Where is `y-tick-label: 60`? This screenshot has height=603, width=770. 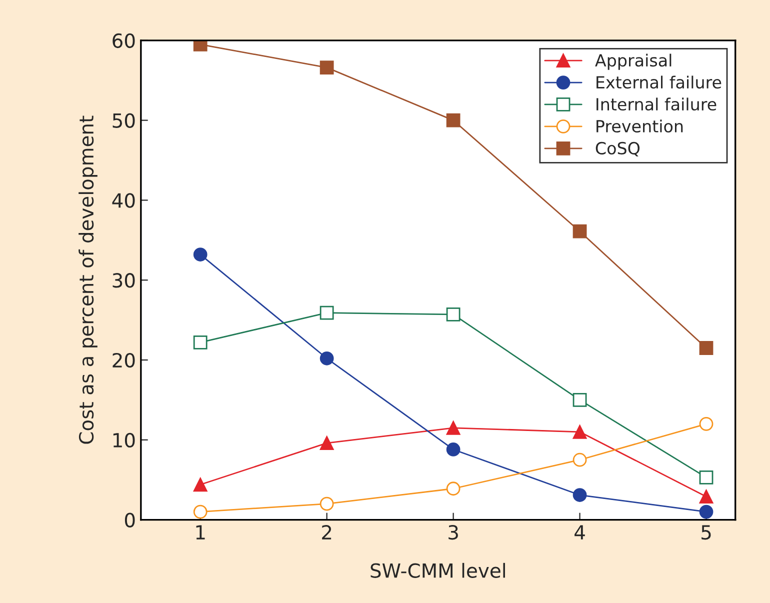 y-tick-label: 60 is located at coordinates (123, 40).